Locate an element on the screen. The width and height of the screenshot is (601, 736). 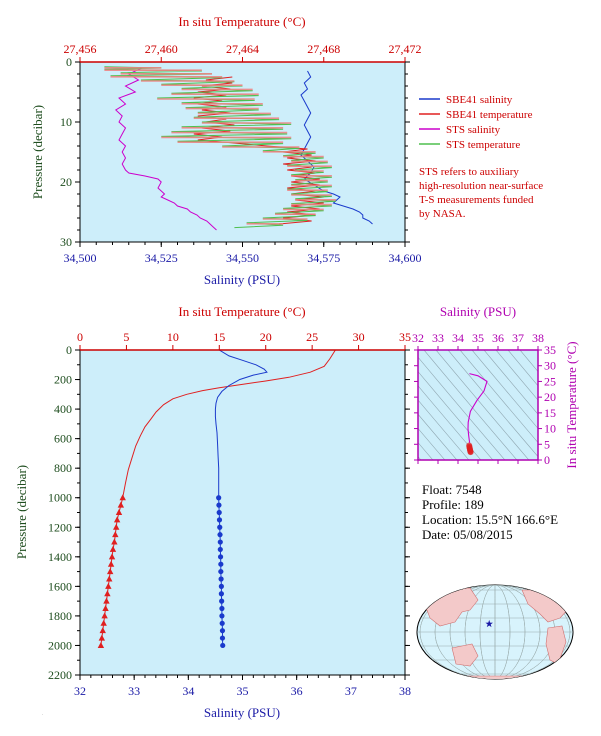
temperature-tick-label: 25 is located at coordinates (312, 337).